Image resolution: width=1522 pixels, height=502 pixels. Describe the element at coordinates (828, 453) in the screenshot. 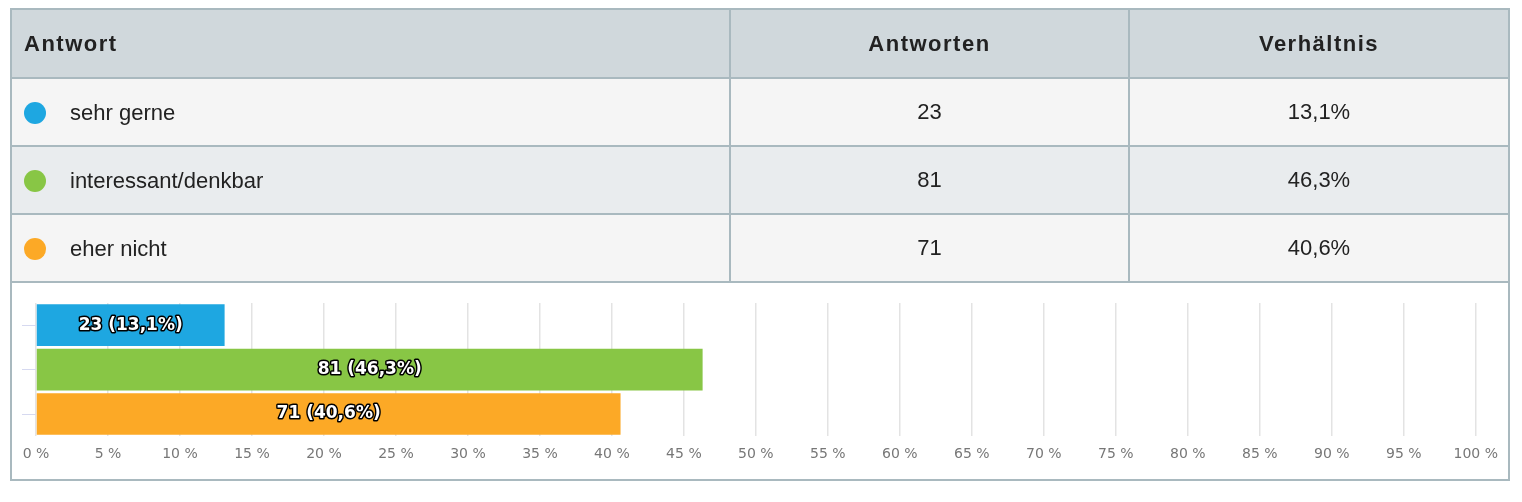

I see `x-tick-label: 55 %` at that location.